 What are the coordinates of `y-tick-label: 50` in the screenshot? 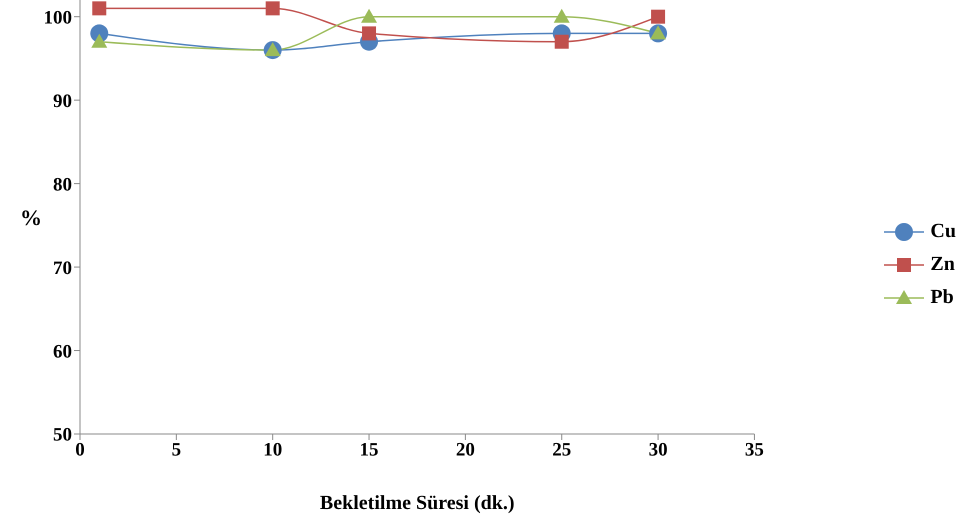 It's located at (62, 435).